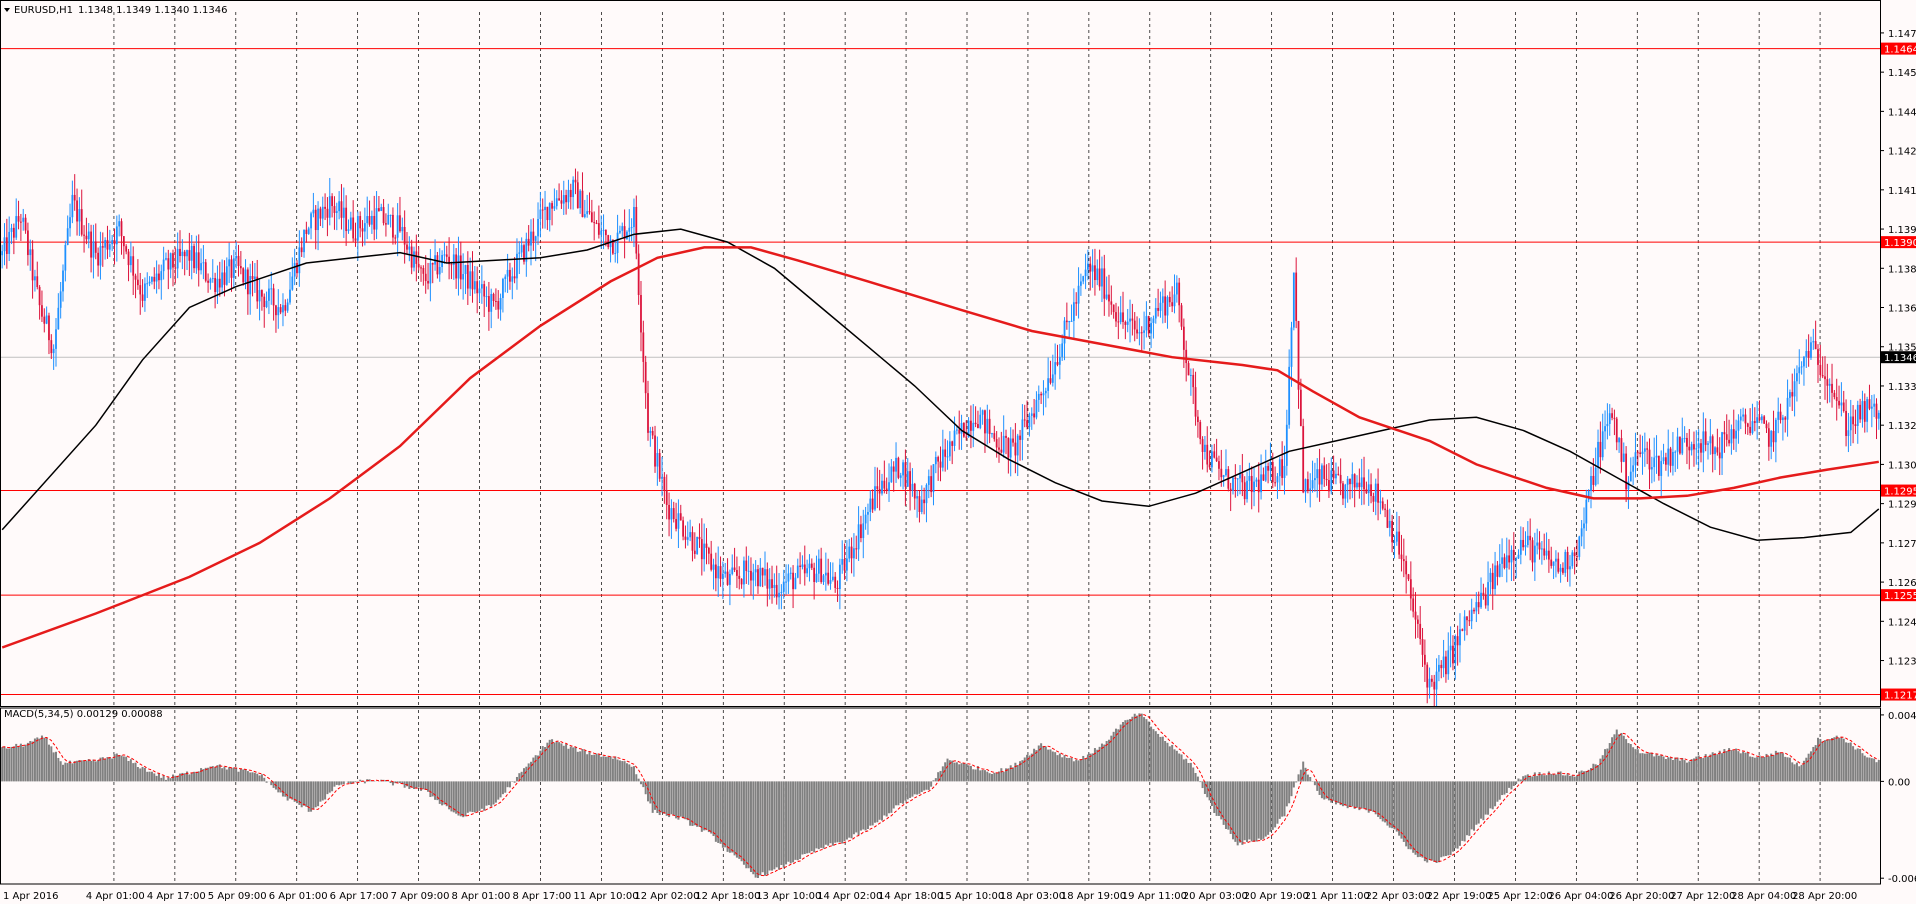  What do you see at coordinates (1902, 191) in the screenshot?
I see `y-tick-label: 1.1410` at bounding box center [1902, 191].